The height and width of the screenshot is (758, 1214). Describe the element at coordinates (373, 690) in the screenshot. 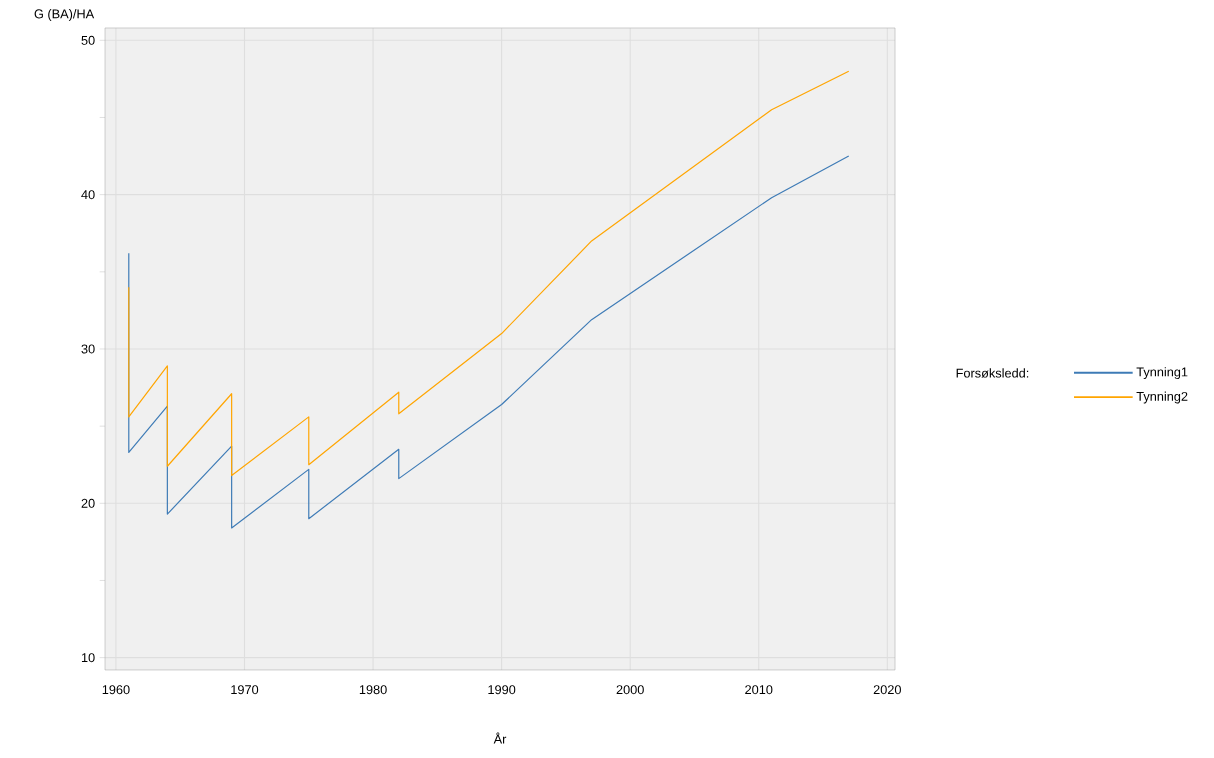

I see `x-tick-label: 1980` at that location.